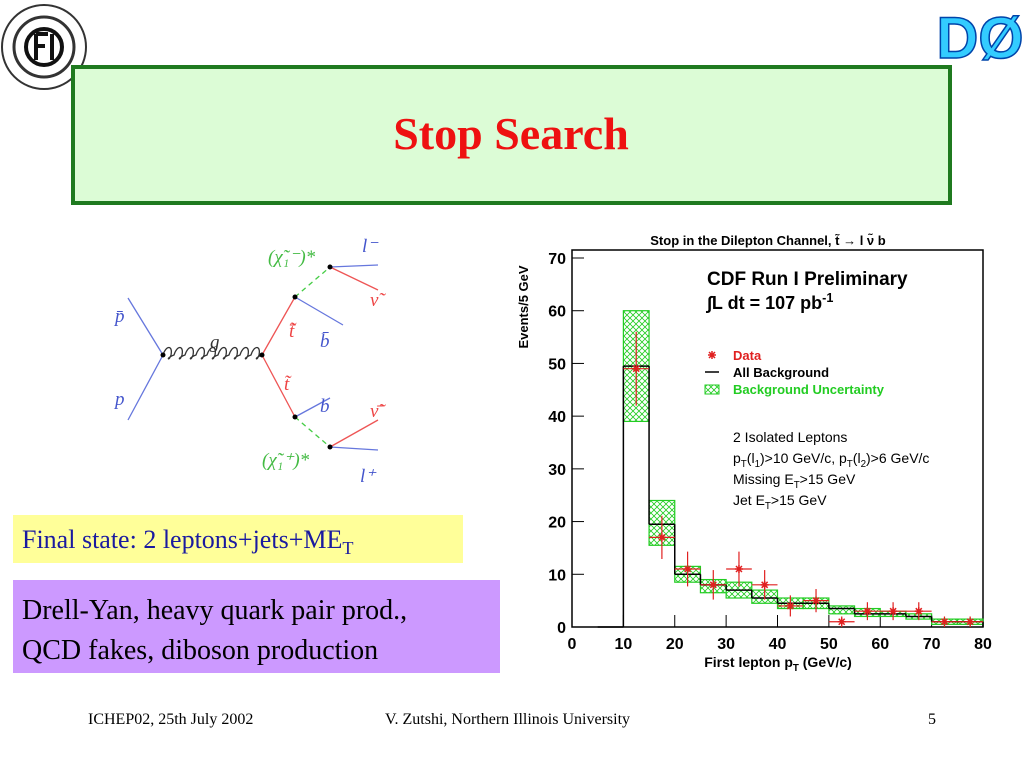 The height and width of the screenshot is (768, 1024). I want to click on label: (χ̃₁⁺)*, so click(286, 460).